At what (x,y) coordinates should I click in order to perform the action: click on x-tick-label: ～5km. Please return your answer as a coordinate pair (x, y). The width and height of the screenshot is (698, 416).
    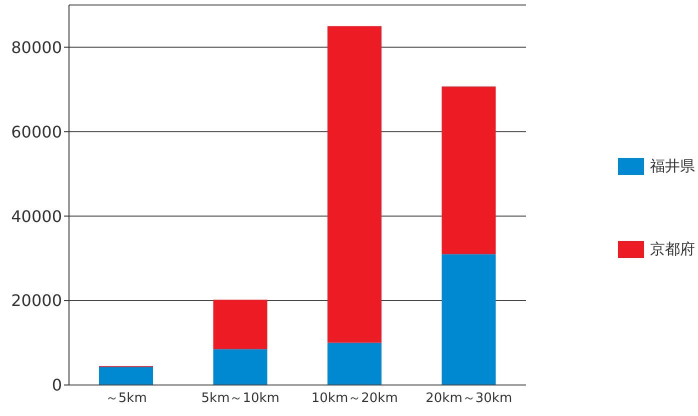
    Looking at the image, I should click on (126, 398).